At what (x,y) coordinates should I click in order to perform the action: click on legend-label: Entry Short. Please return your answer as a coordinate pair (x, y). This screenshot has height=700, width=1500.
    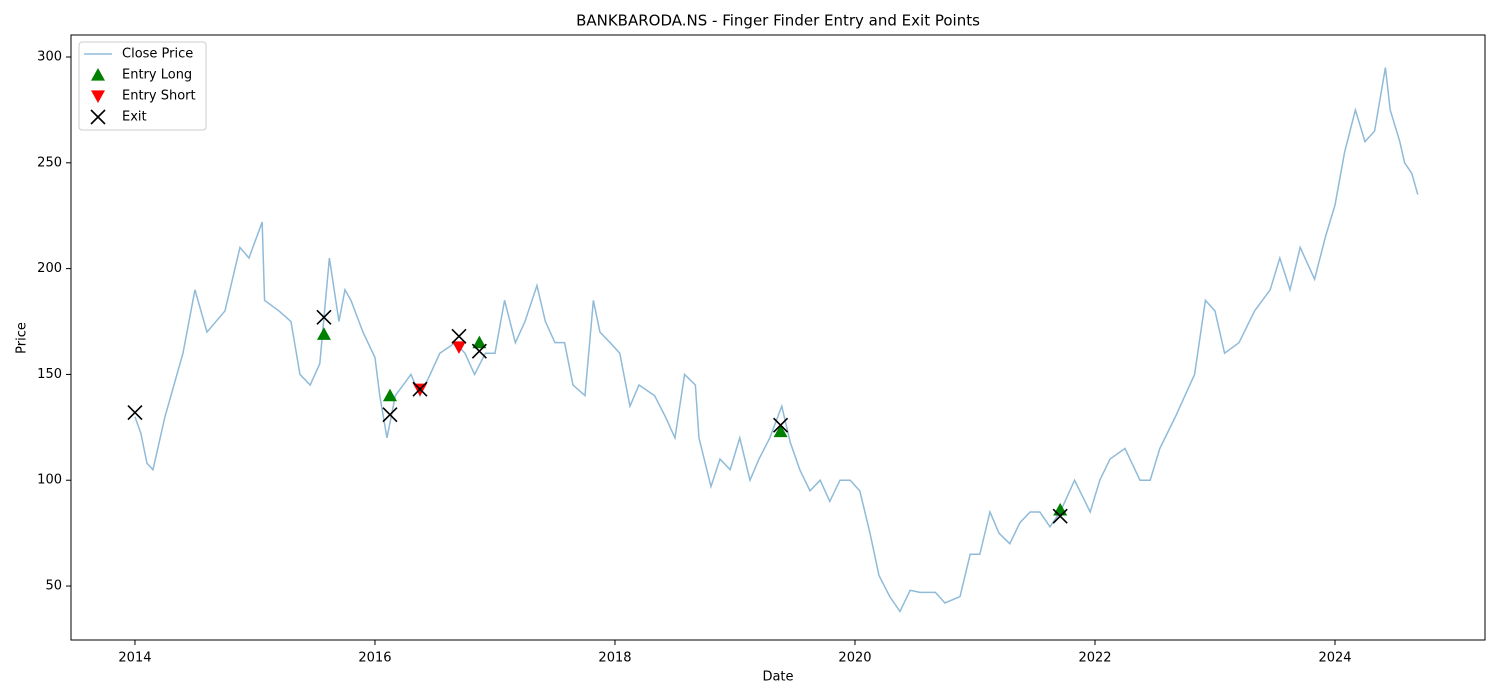
    Looking at the image, I should click on (159, 96).